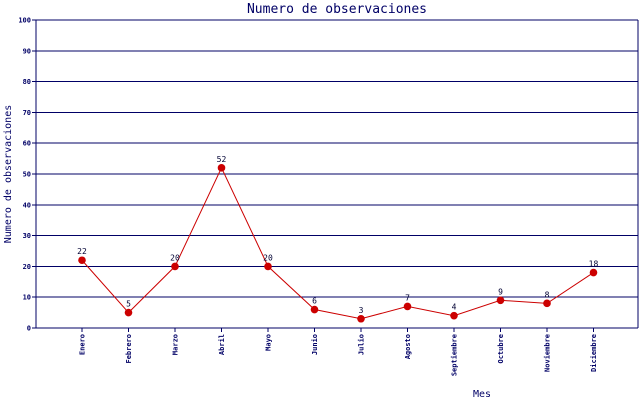  What do you see at coordinates (269, 342) in the screenshot?
I see `x-tick-label-mayo: Mayo` at bounding box center [269, 342].